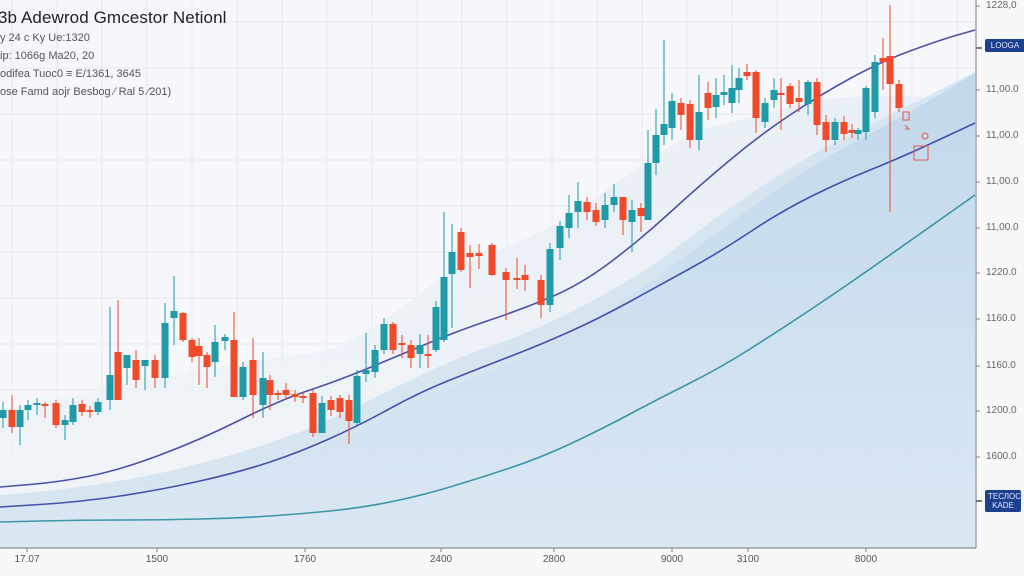  What do you see at coordinates (866, 559) in the screenshot?
I see `x-tick-label: 8000` at bounding box center [866, 559].